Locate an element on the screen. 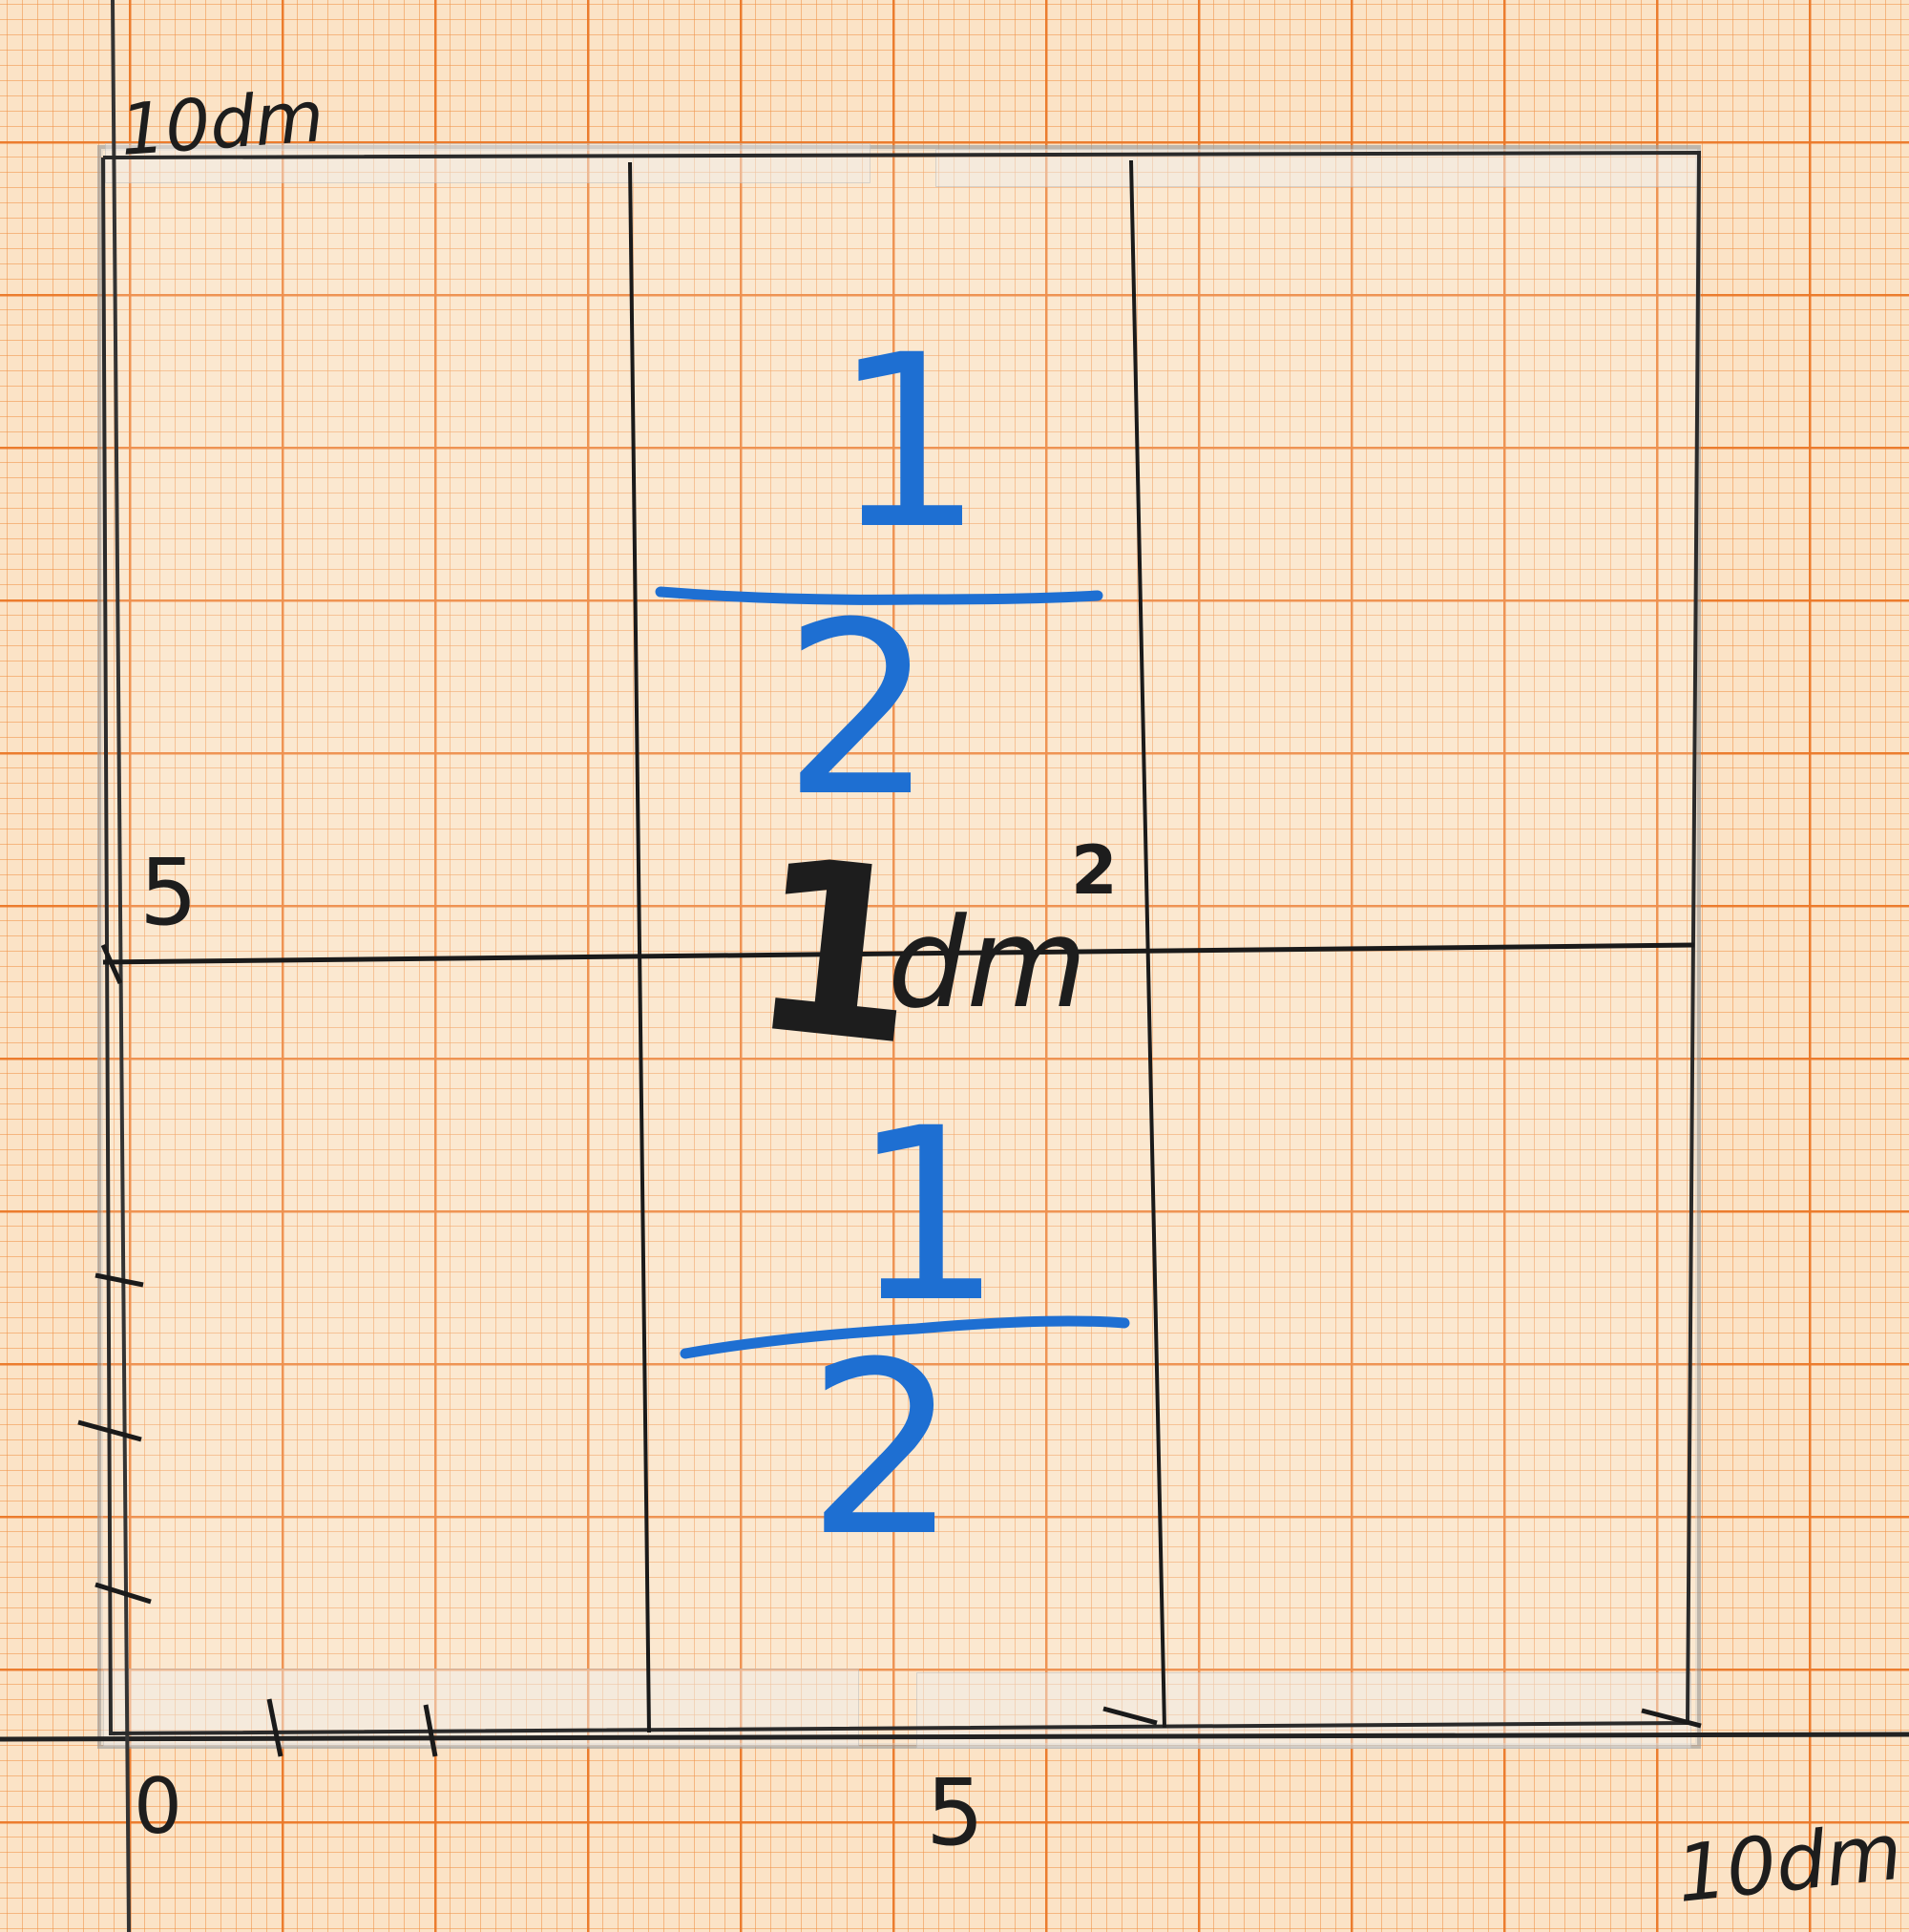  upper-fraction: 1 2 is located at coordinates (879, 576).